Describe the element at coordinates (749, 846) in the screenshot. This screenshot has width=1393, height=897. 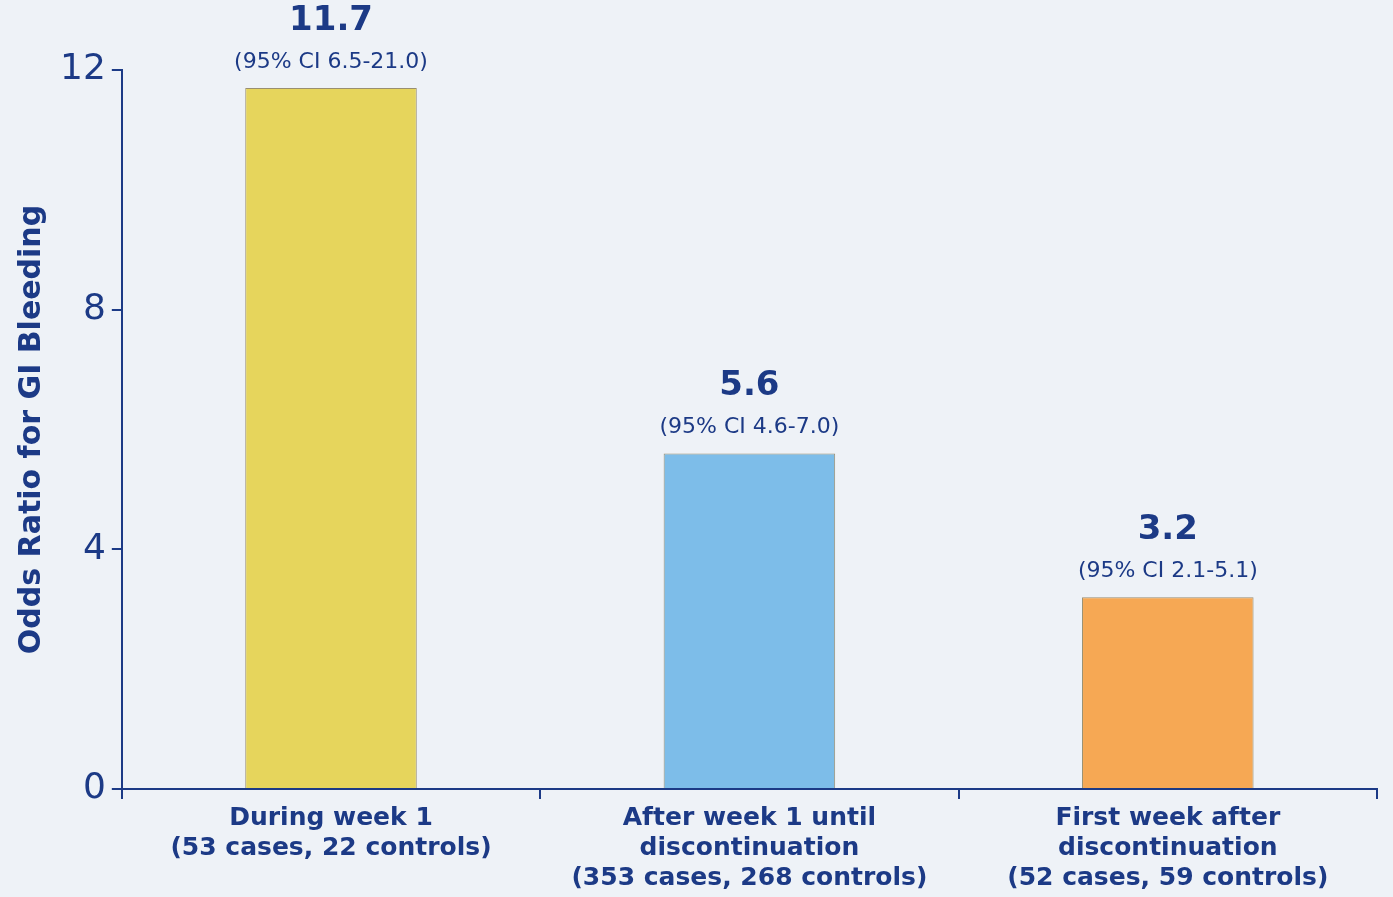
I see `x-tick-label: After week 1 until discontinuation (353 cases, 268 controls)` at that location.